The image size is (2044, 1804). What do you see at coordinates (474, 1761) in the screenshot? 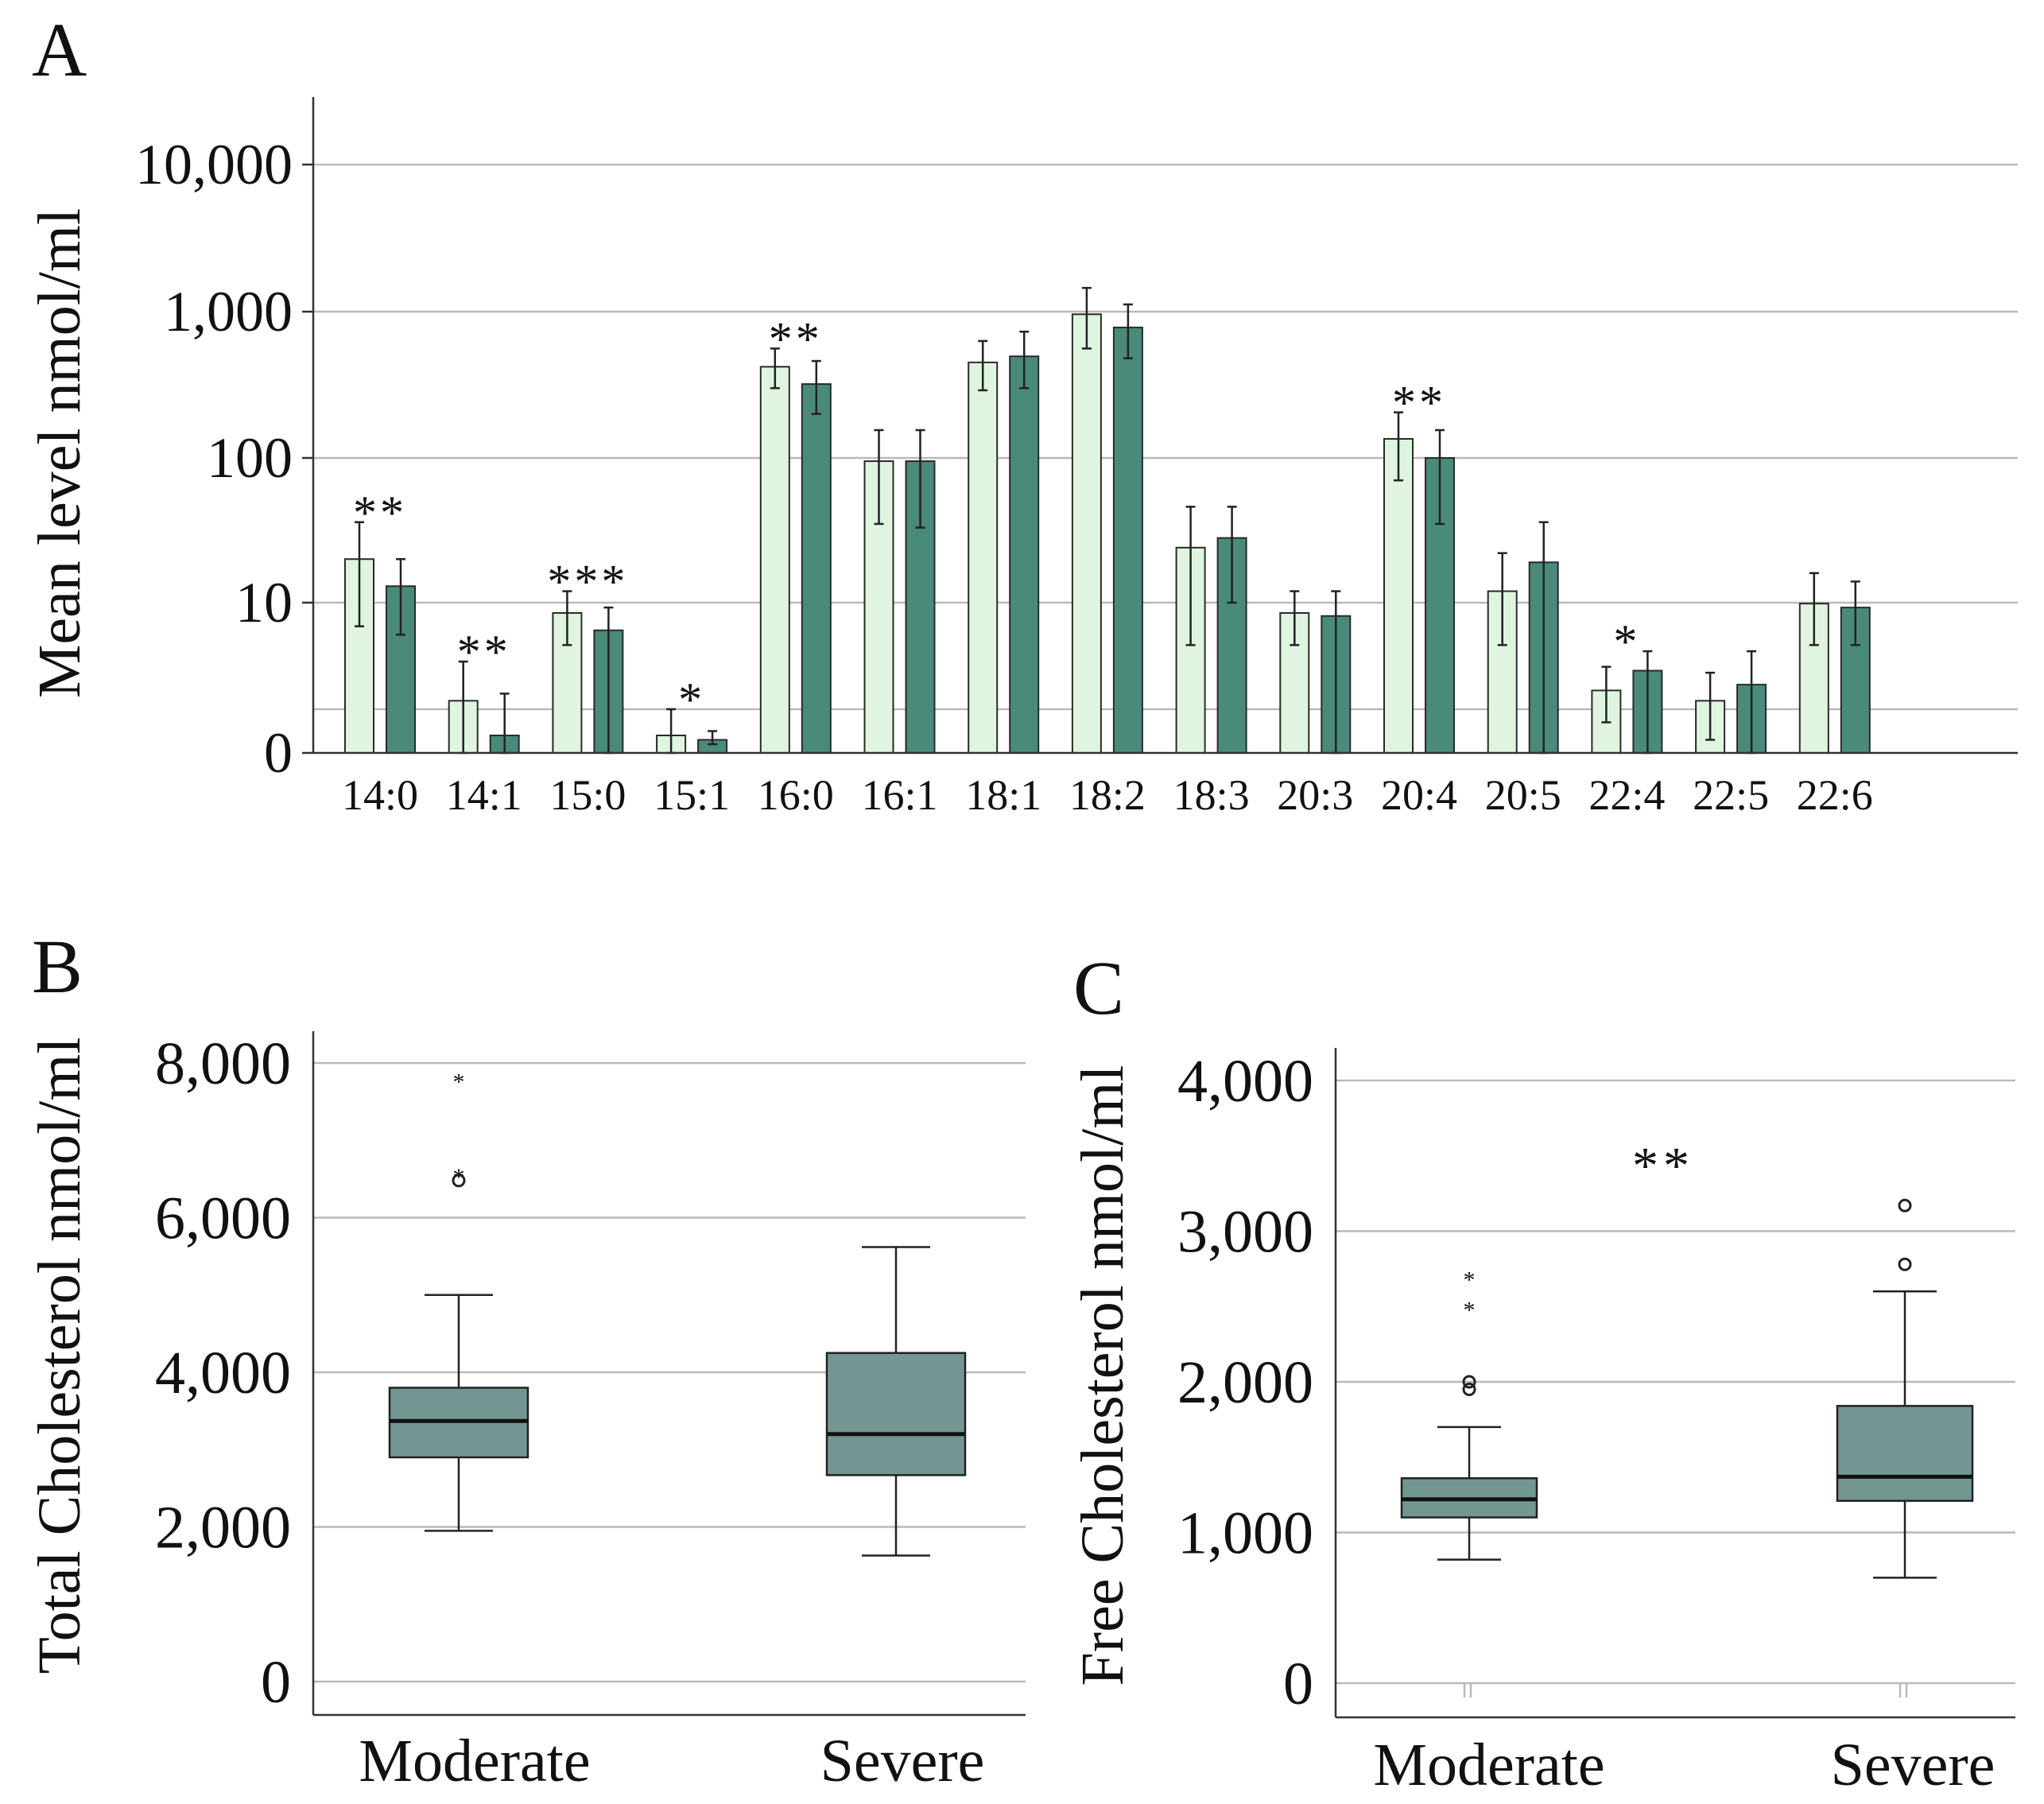
I see `panel-b-x-tick-label: Moderate` at bounding box center [474, 1761].